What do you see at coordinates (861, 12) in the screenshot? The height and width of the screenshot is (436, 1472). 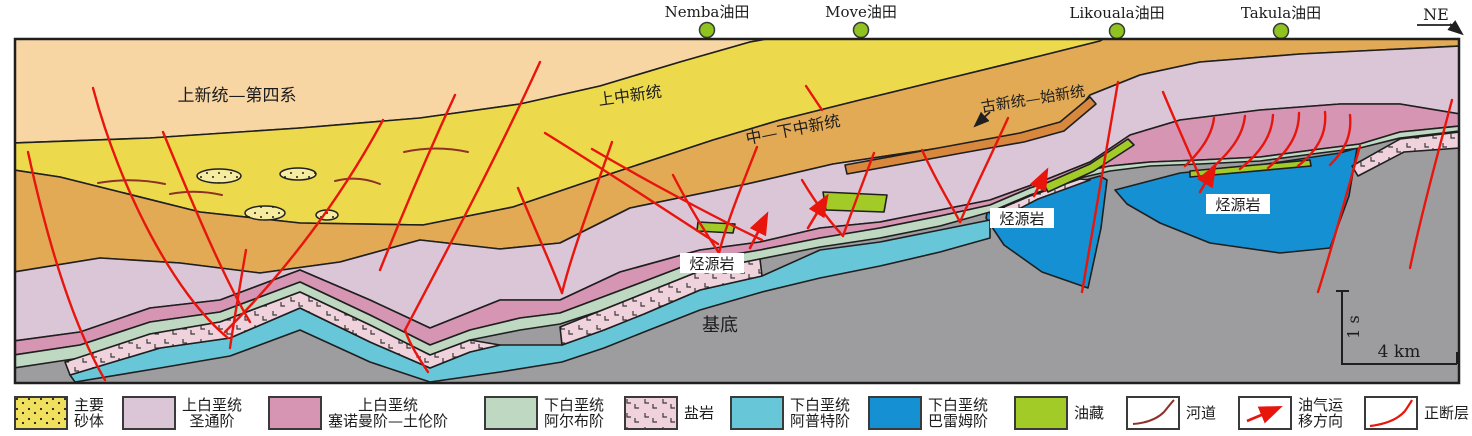 I see `field-label-move: Move油田` at bounding box center [861, 12].